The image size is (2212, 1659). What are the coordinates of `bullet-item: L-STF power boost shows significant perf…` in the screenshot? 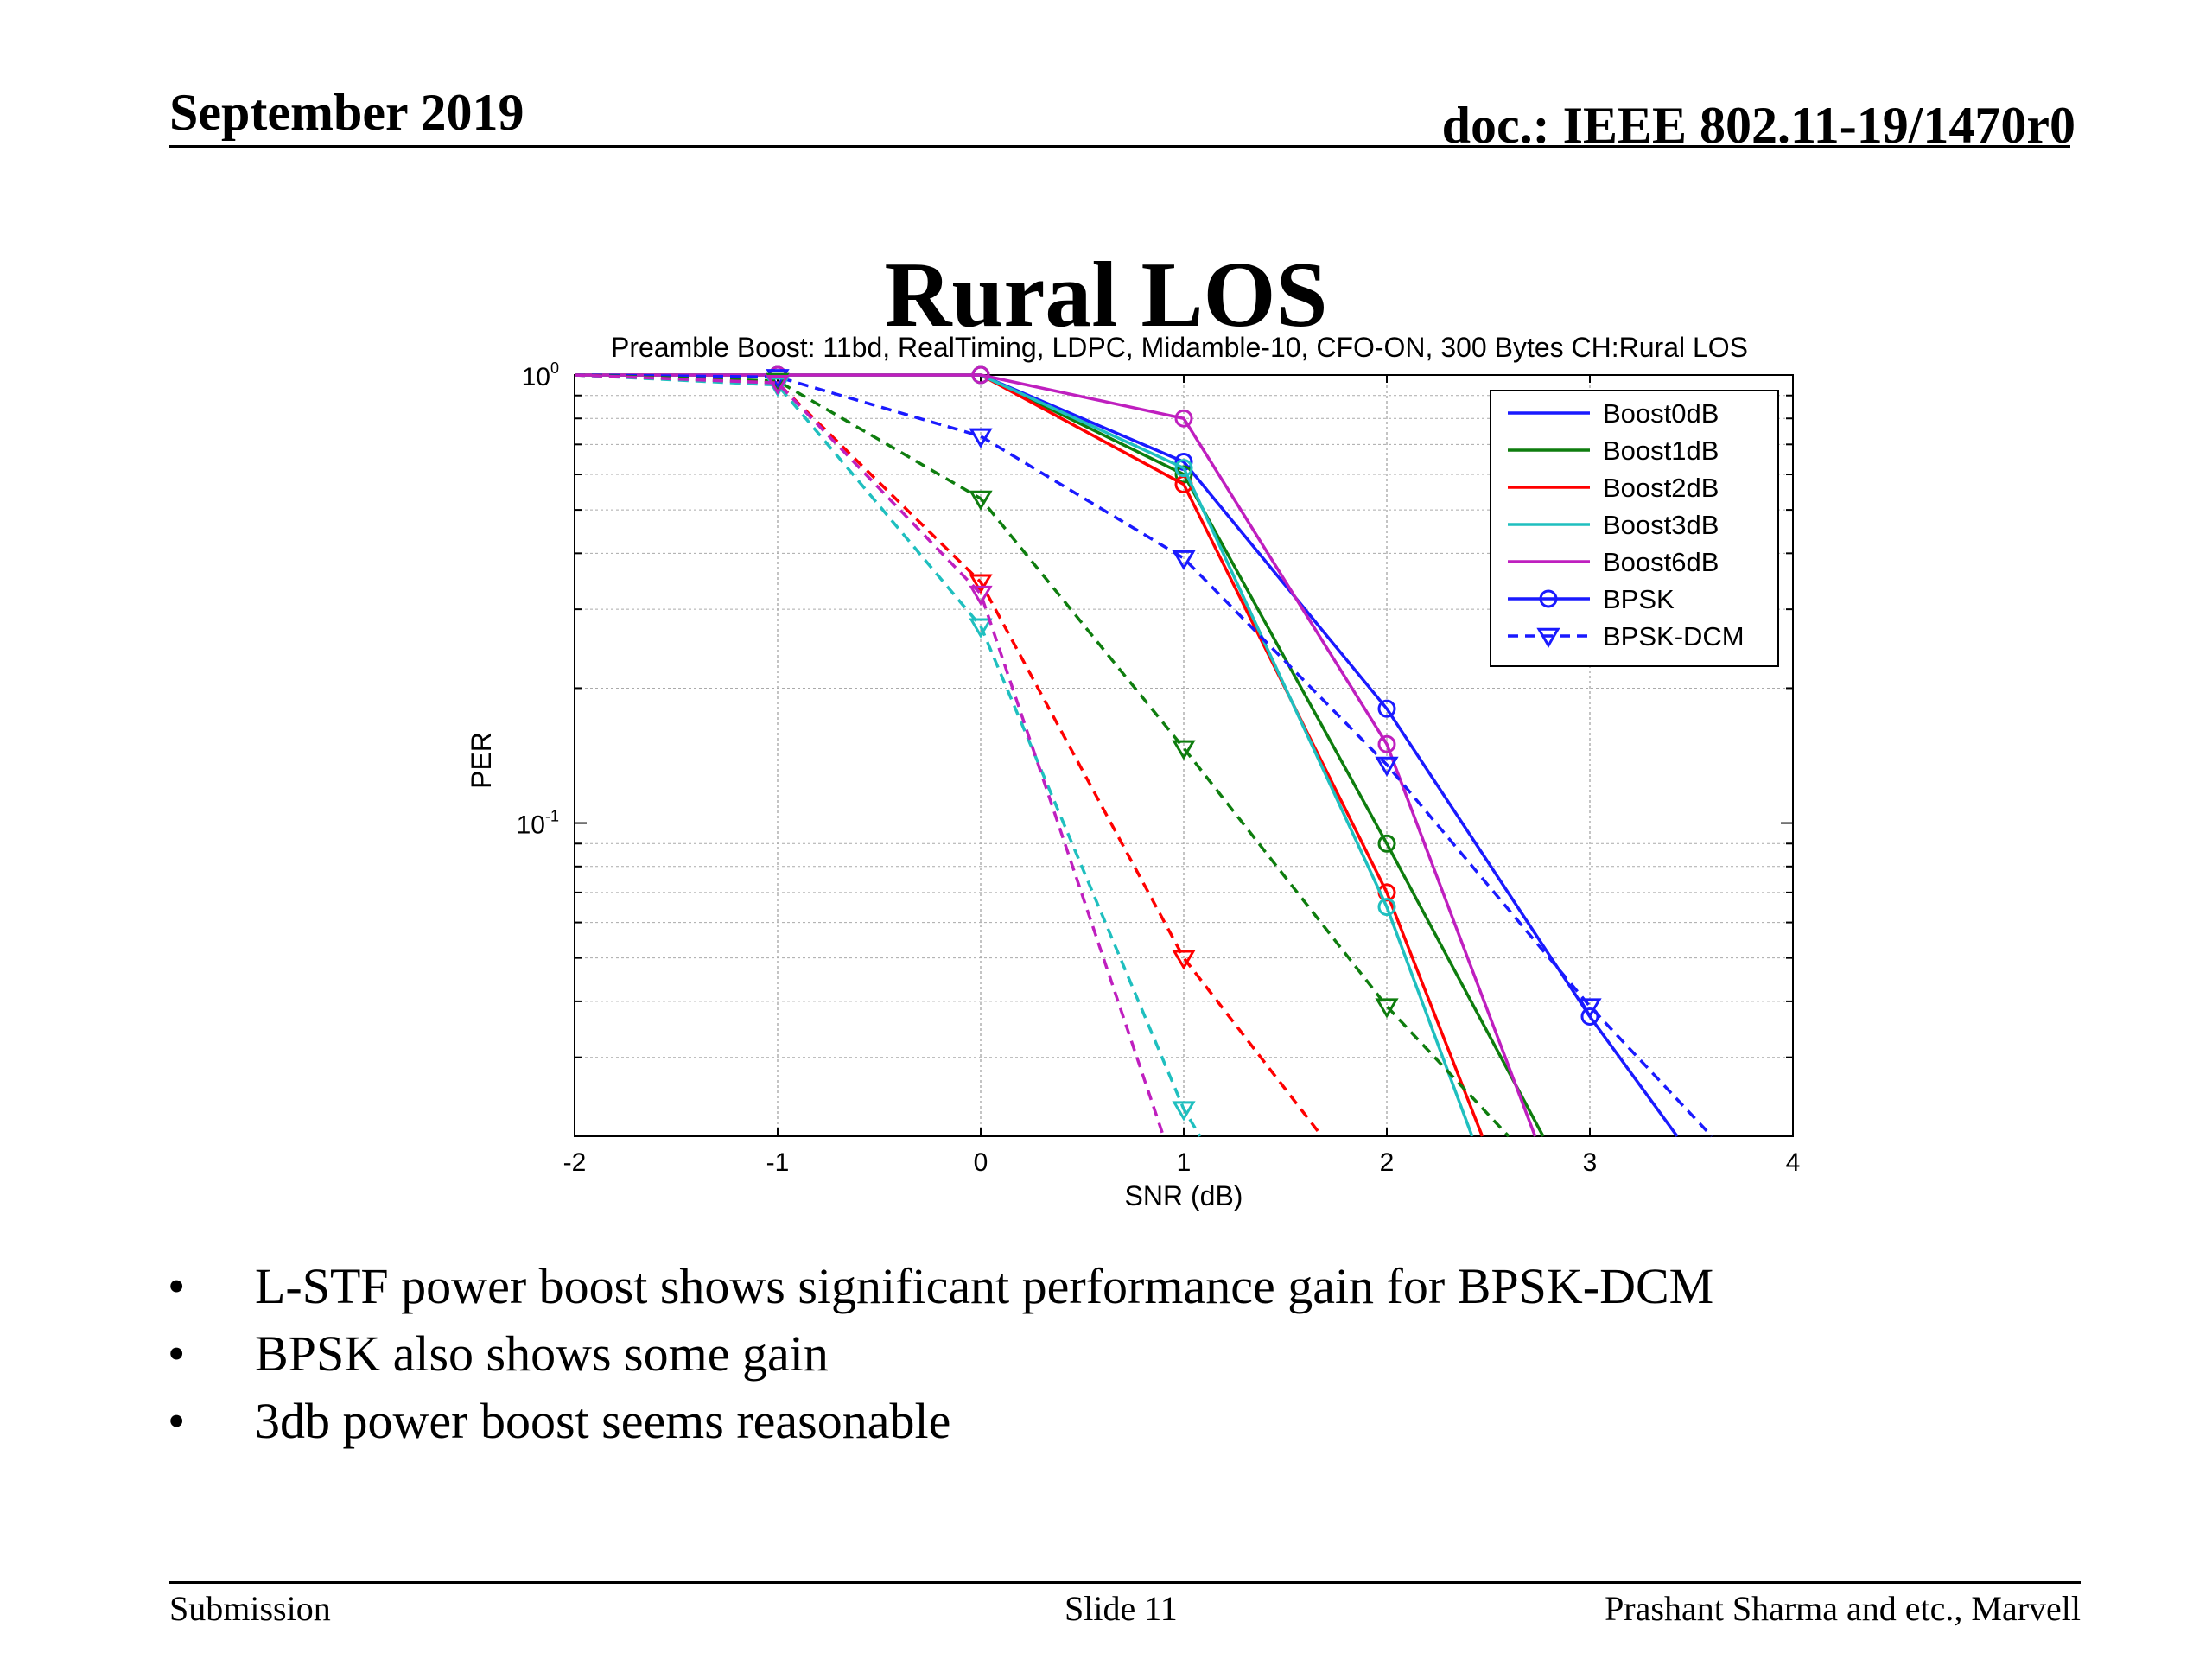 It's located at (938, 1286).